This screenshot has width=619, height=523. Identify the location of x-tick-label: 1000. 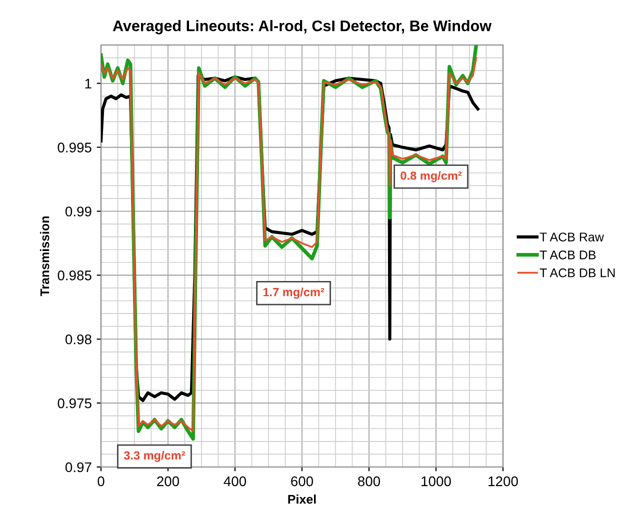
(436, 481).